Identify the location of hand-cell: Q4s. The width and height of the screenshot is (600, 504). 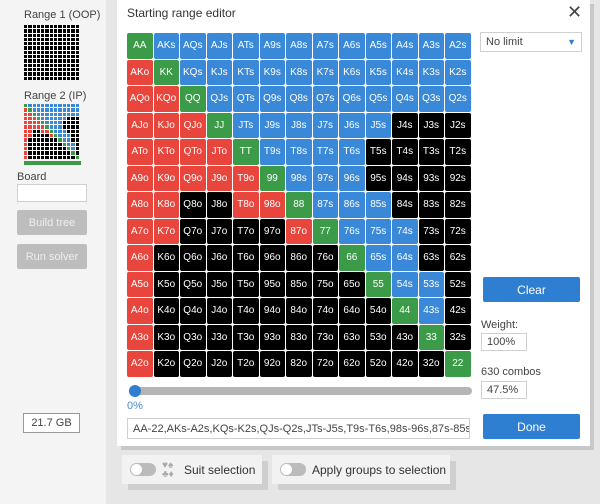
(405, 99).